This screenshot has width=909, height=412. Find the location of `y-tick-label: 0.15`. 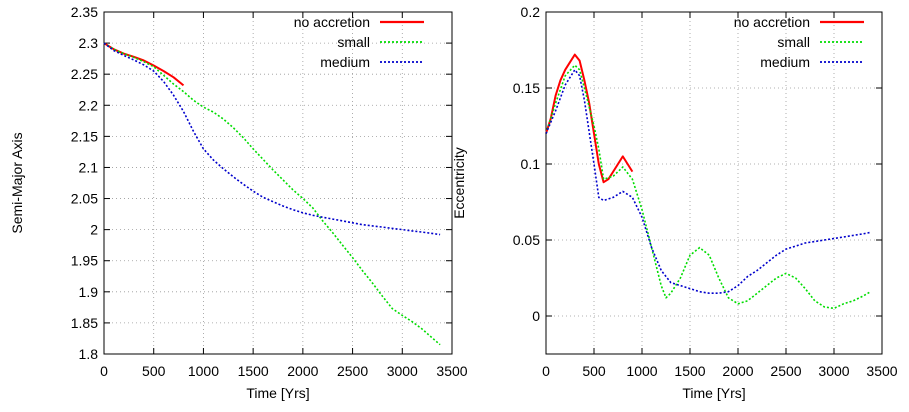

y-tick-label: 0.15 is located at coordinates (526, 88).